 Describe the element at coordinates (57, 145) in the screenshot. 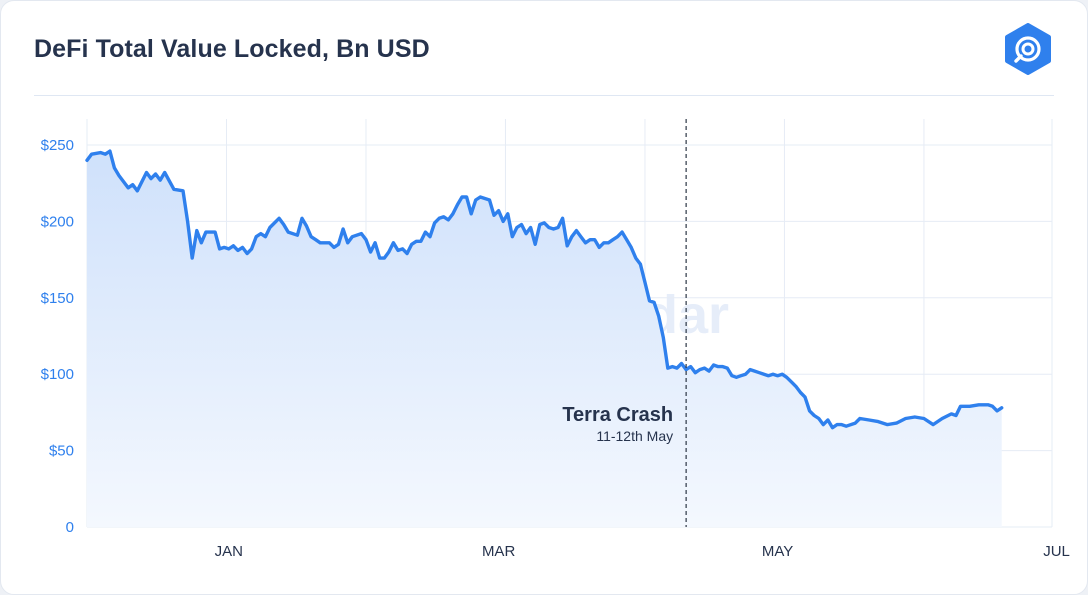

I see `y-tick-label: $250` at that location.